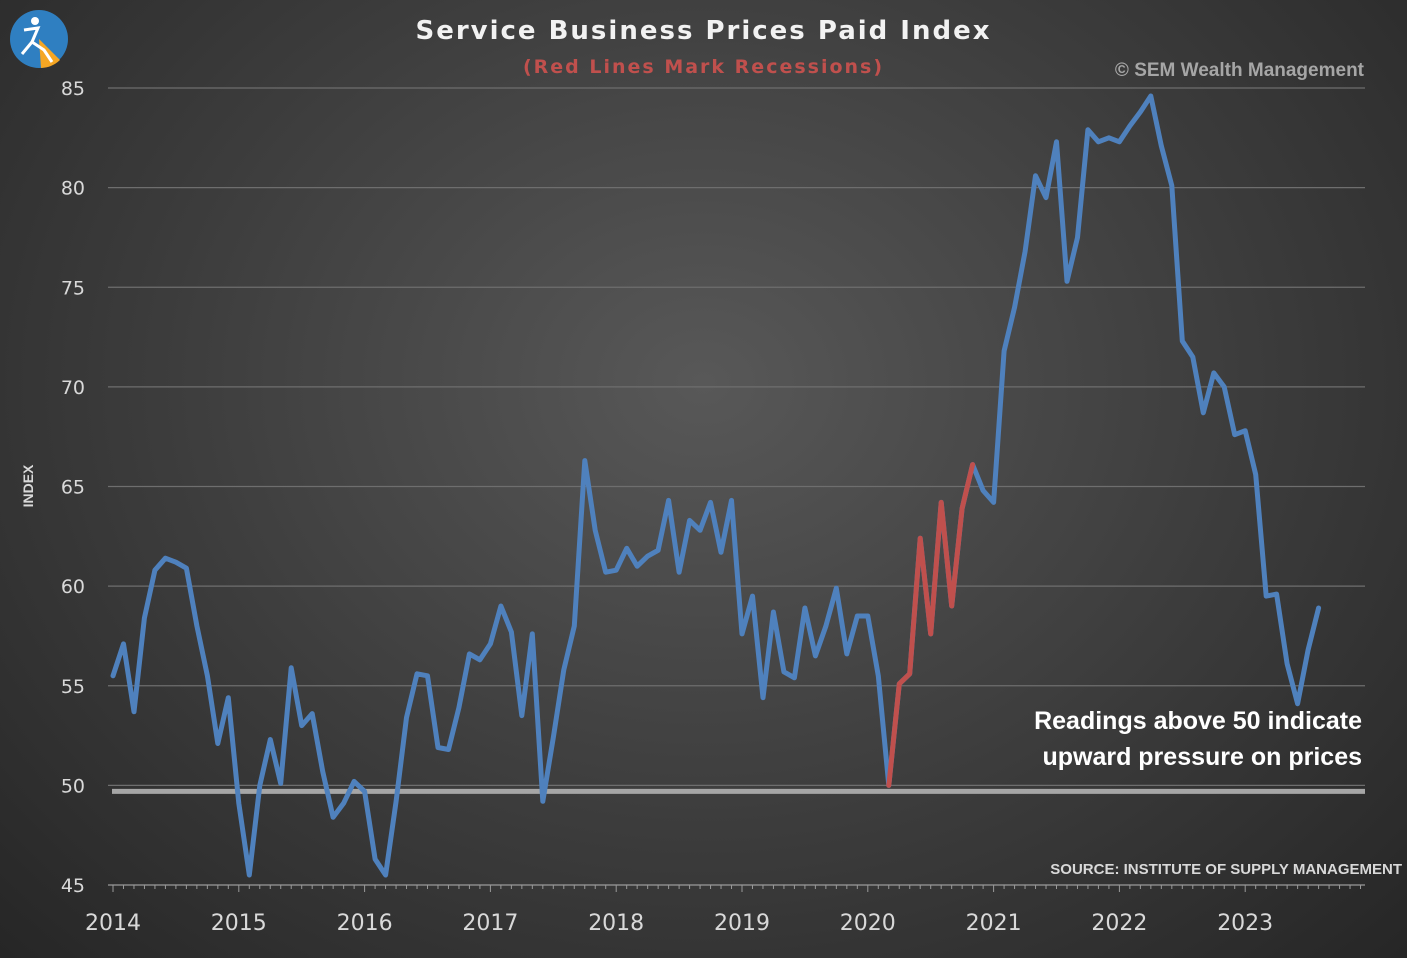  Describe the element at coordinates (1239, 70) in the screenshot. I see `copyright-label: © SEM Wealth Management` at that location.